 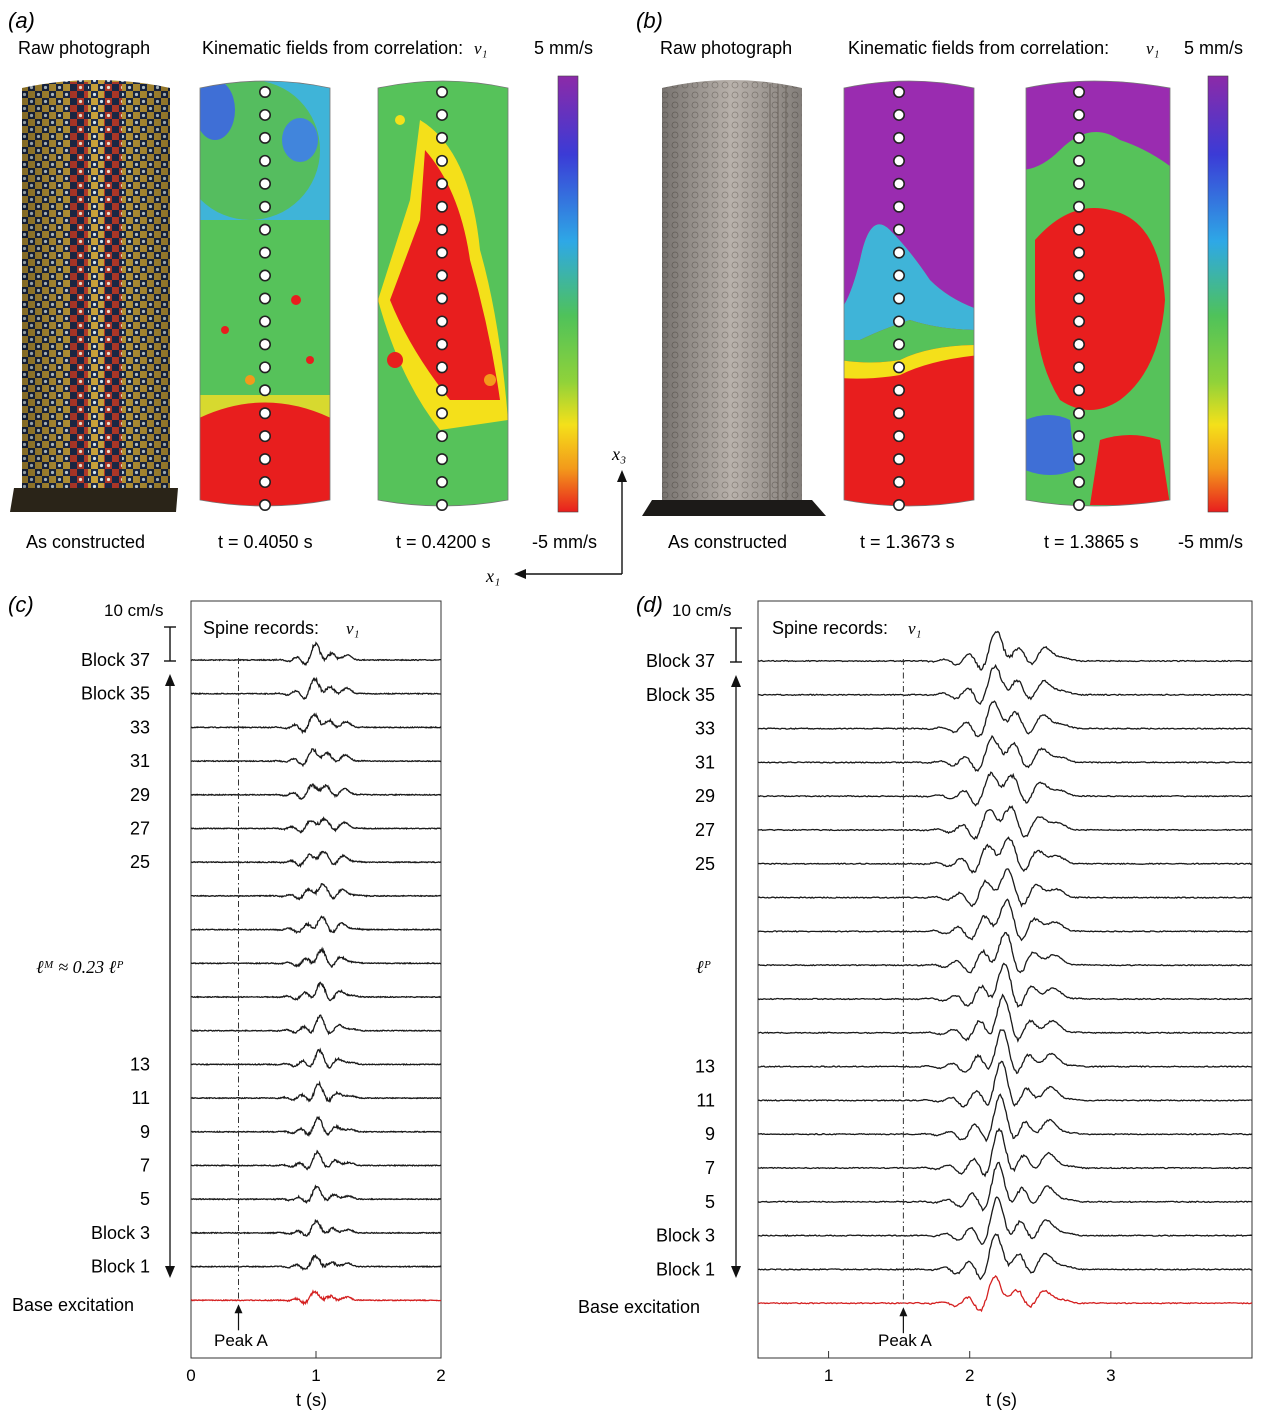 I want to click on panel-c-length-label: ℓᴹ ≈ 0.23 ℓᴾ, so click(x=80, y=967).